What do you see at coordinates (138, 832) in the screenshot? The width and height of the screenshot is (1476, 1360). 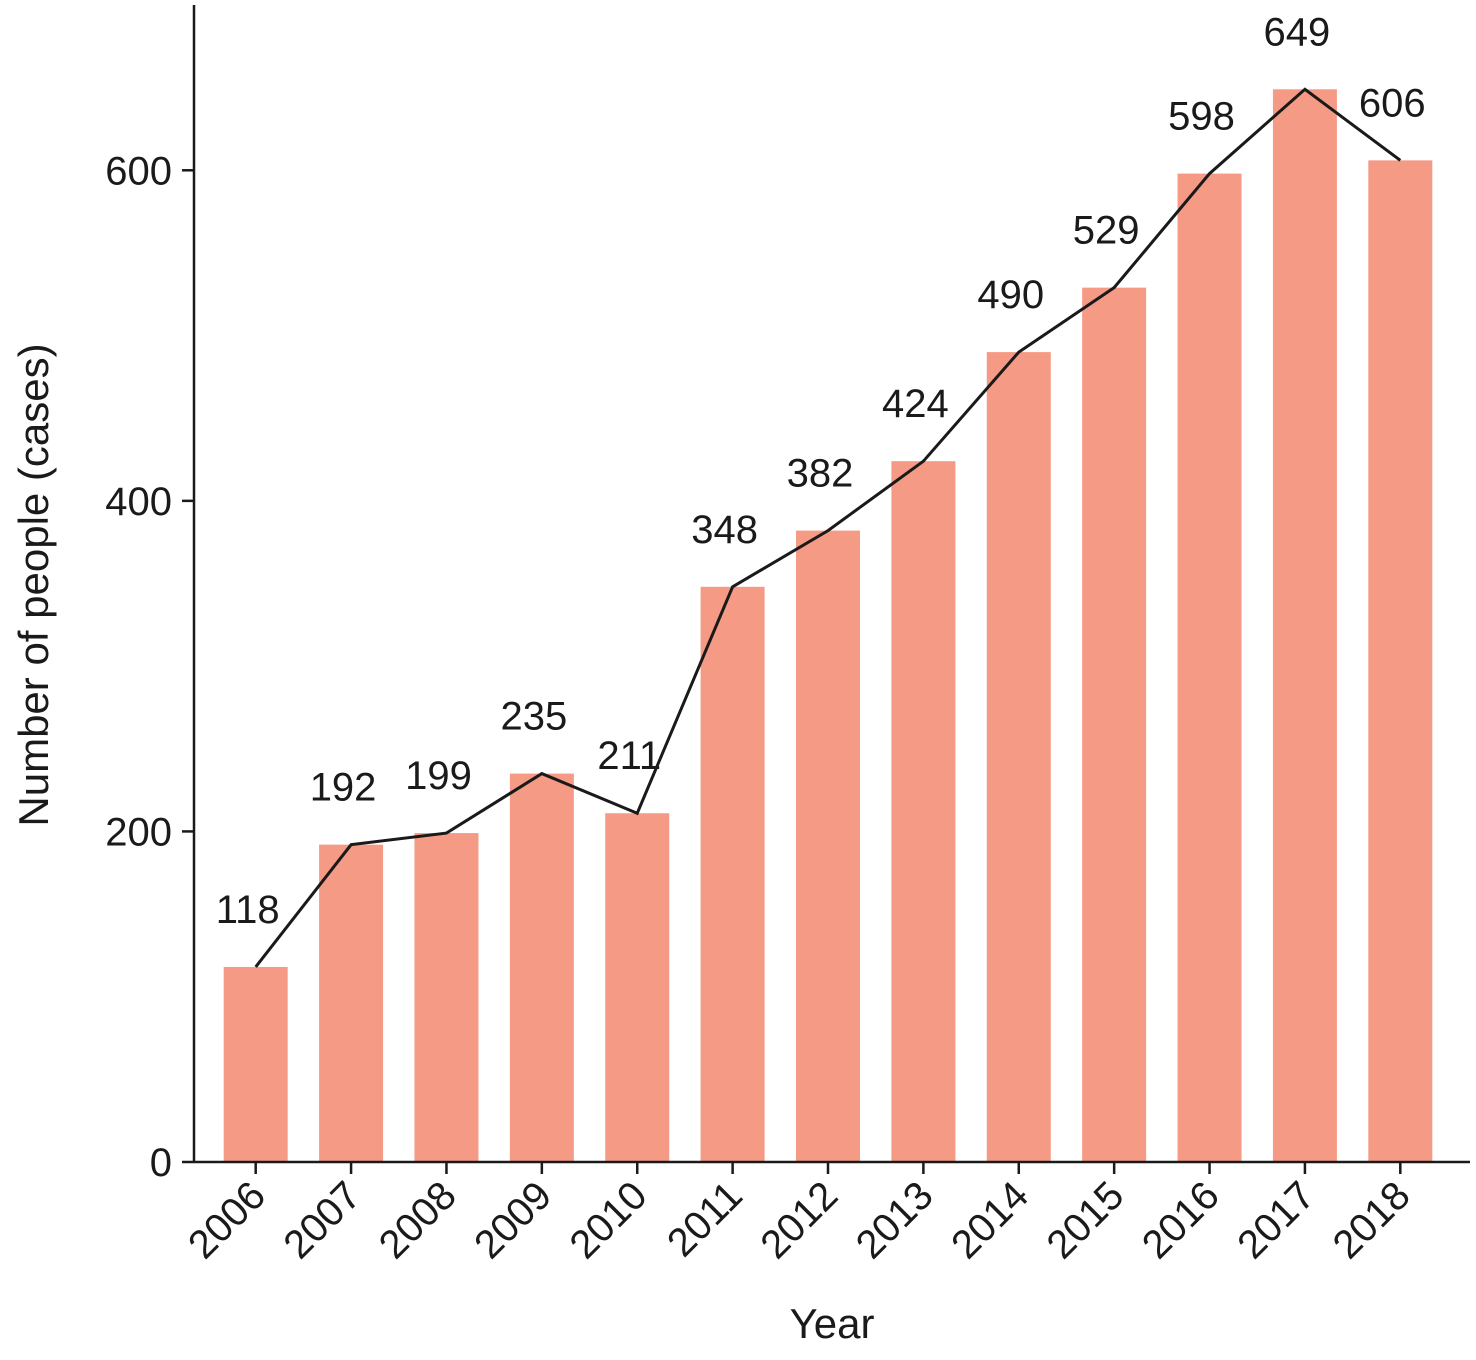 I see `y-tick-label-200: 200` at bounding box center [138, 832].